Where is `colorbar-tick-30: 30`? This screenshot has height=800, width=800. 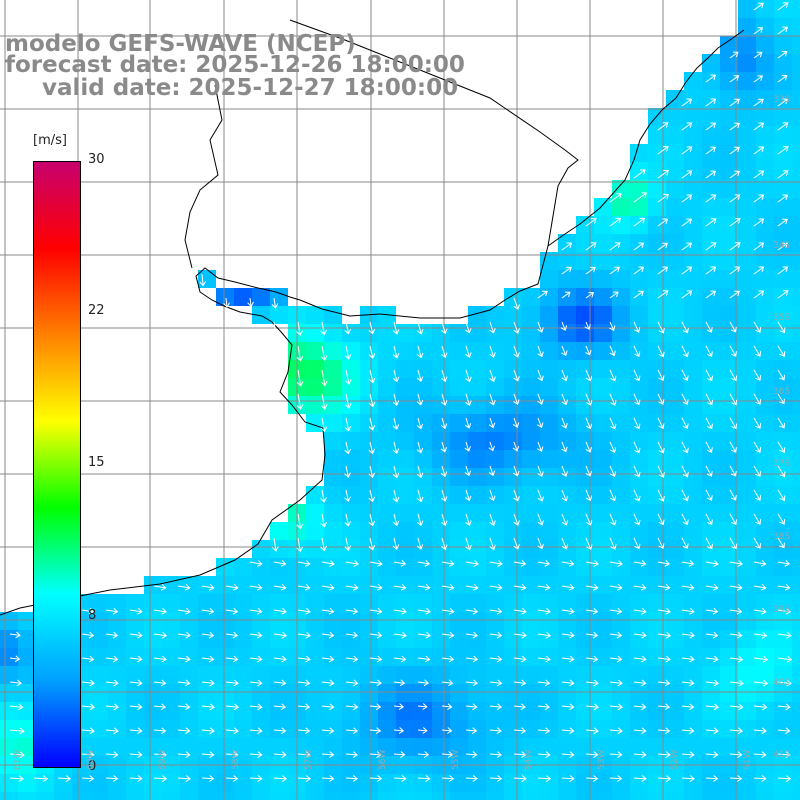 colorbar-tick-30: 30 is located at coordinates (96, 159).